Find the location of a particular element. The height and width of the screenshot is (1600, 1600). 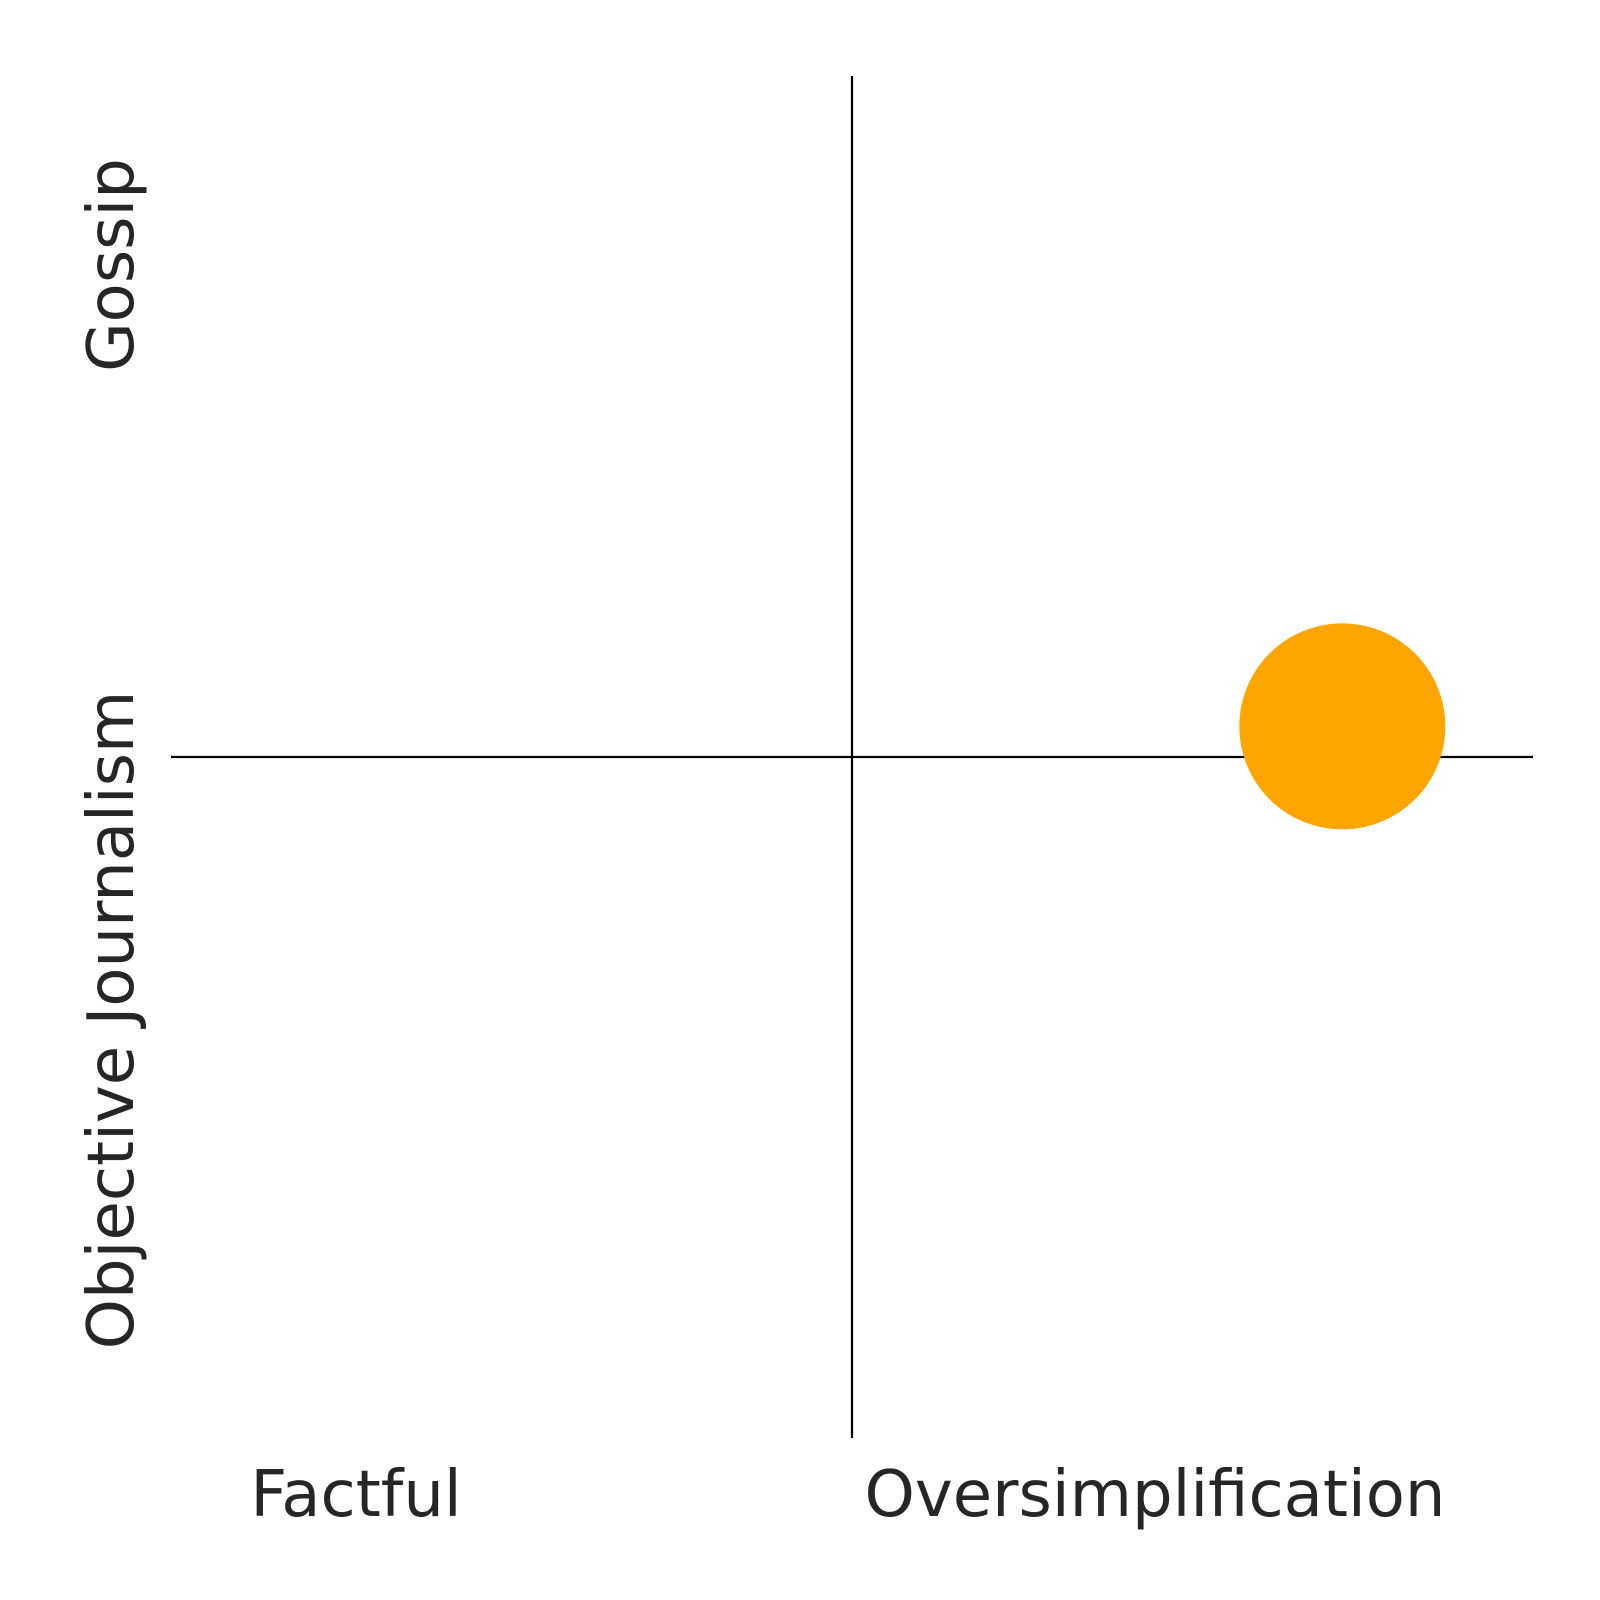

data-points is located at coordinates (1342, 726).